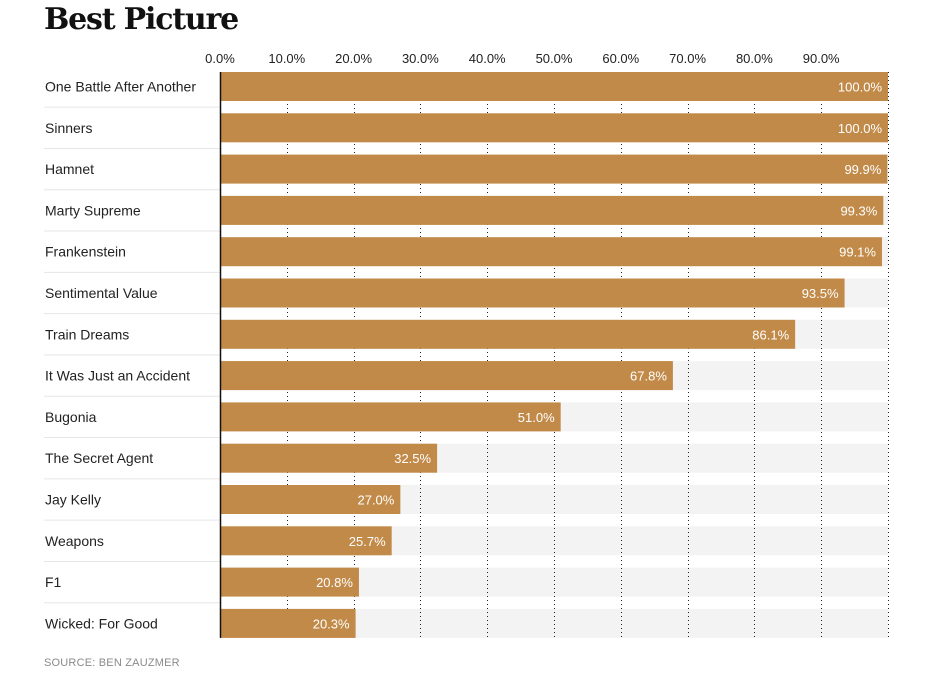 The image size is (936, 686). What do you see at coordinates (85, 252) in the screenshot?
I see `category-label: Frankenstein` at bounding box center [85, 252].